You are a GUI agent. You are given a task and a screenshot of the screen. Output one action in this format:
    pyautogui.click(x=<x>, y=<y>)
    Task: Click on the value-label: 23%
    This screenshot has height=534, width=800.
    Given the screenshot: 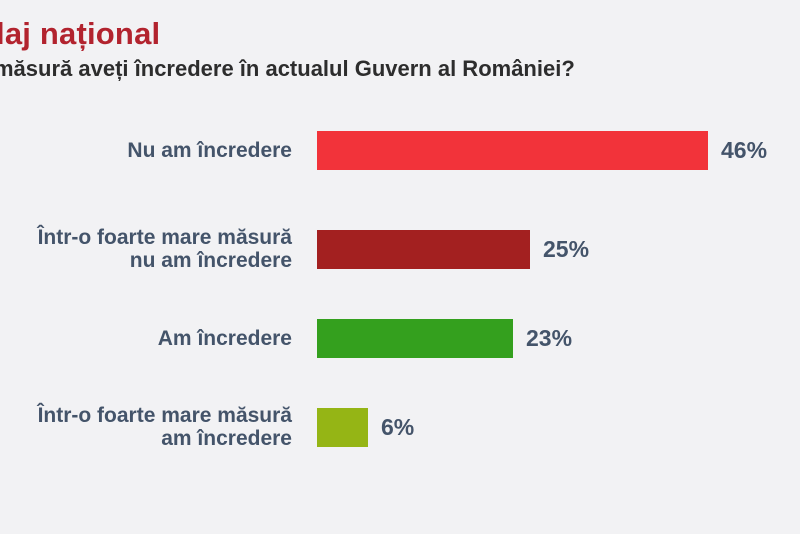 What is the action you would take?
    pyautogui.click(x=549, y=337)
    